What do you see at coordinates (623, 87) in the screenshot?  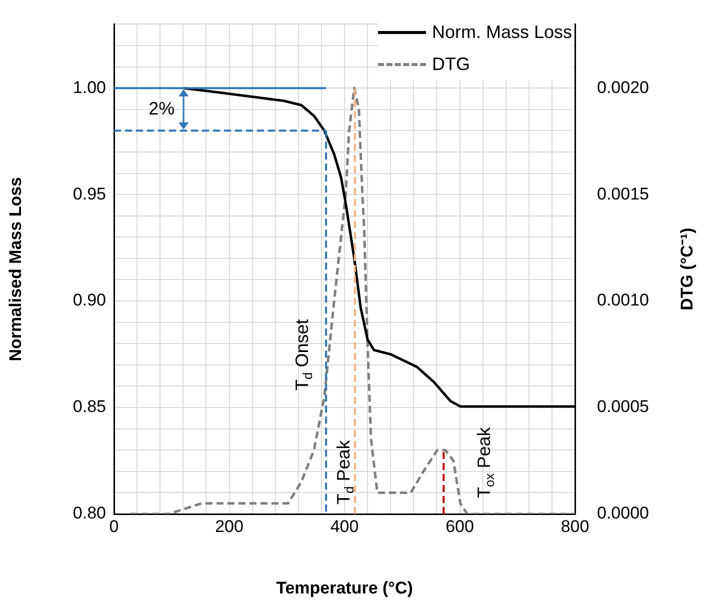 I see `y2-tick-label: 0.0020` at bounding box center [623, 87].